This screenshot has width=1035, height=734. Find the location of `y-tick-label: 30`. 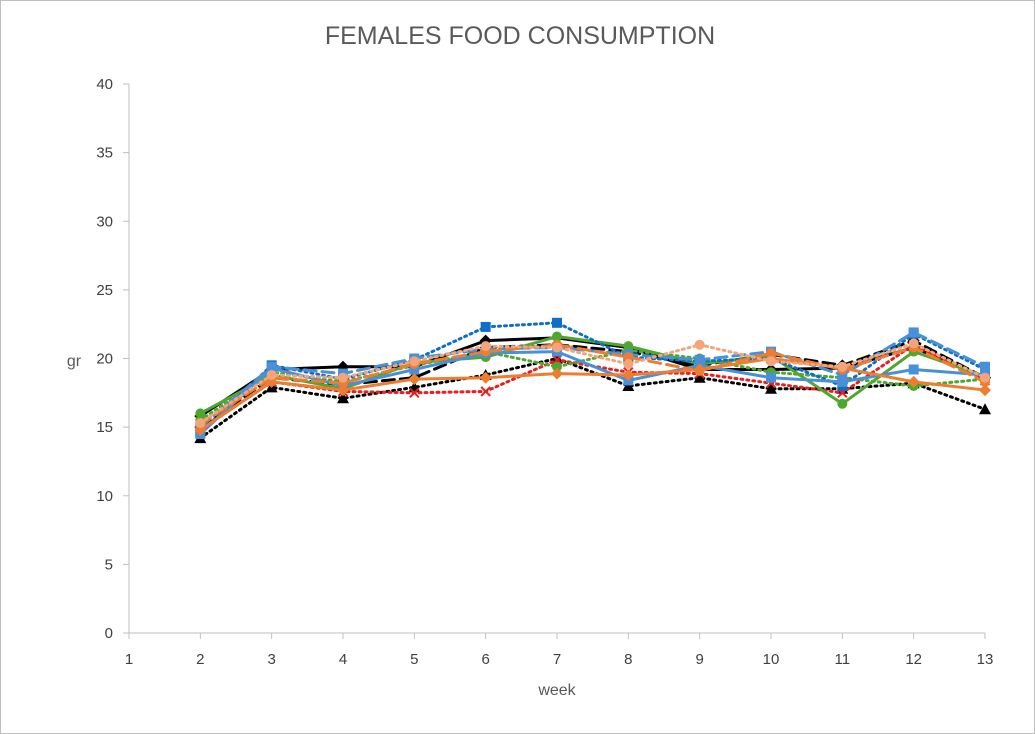

y-tick-label: 30 is located at coordinates (104, 221).